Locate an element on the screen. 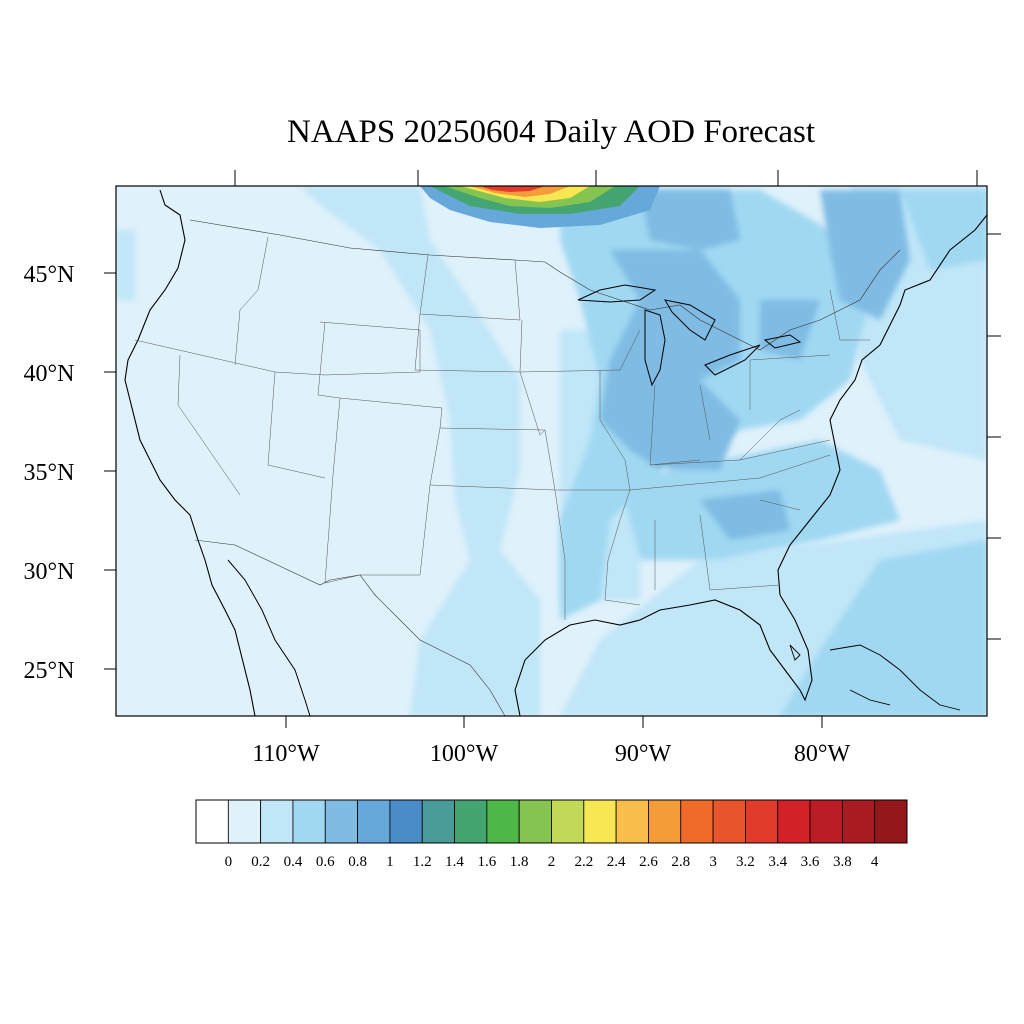  colorbar-tick-label: 1 is located at coordinates (390, 862).